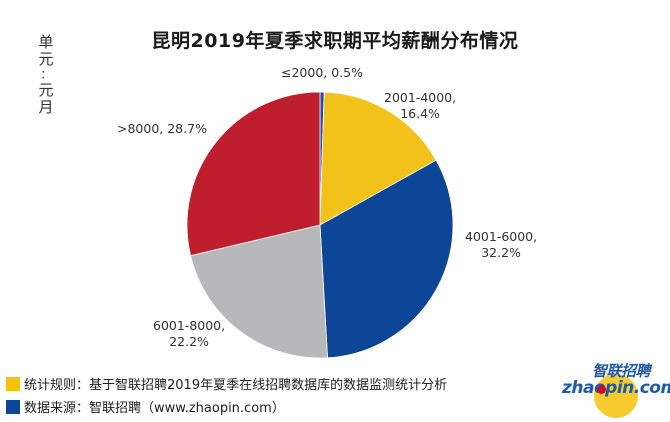 Image resolution: width=670 pixels, height=422 pixels. I want to click on zhaopin-logo: 智联招聘 zhaopin.com, so click(616, 389).